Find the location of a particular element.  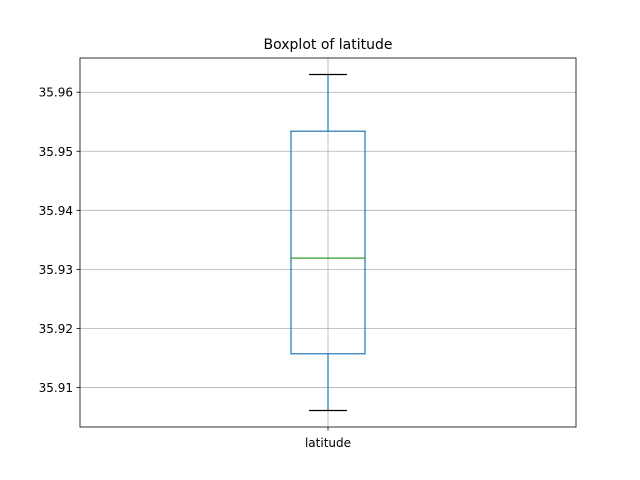

box is located at coordinates (328, 242).